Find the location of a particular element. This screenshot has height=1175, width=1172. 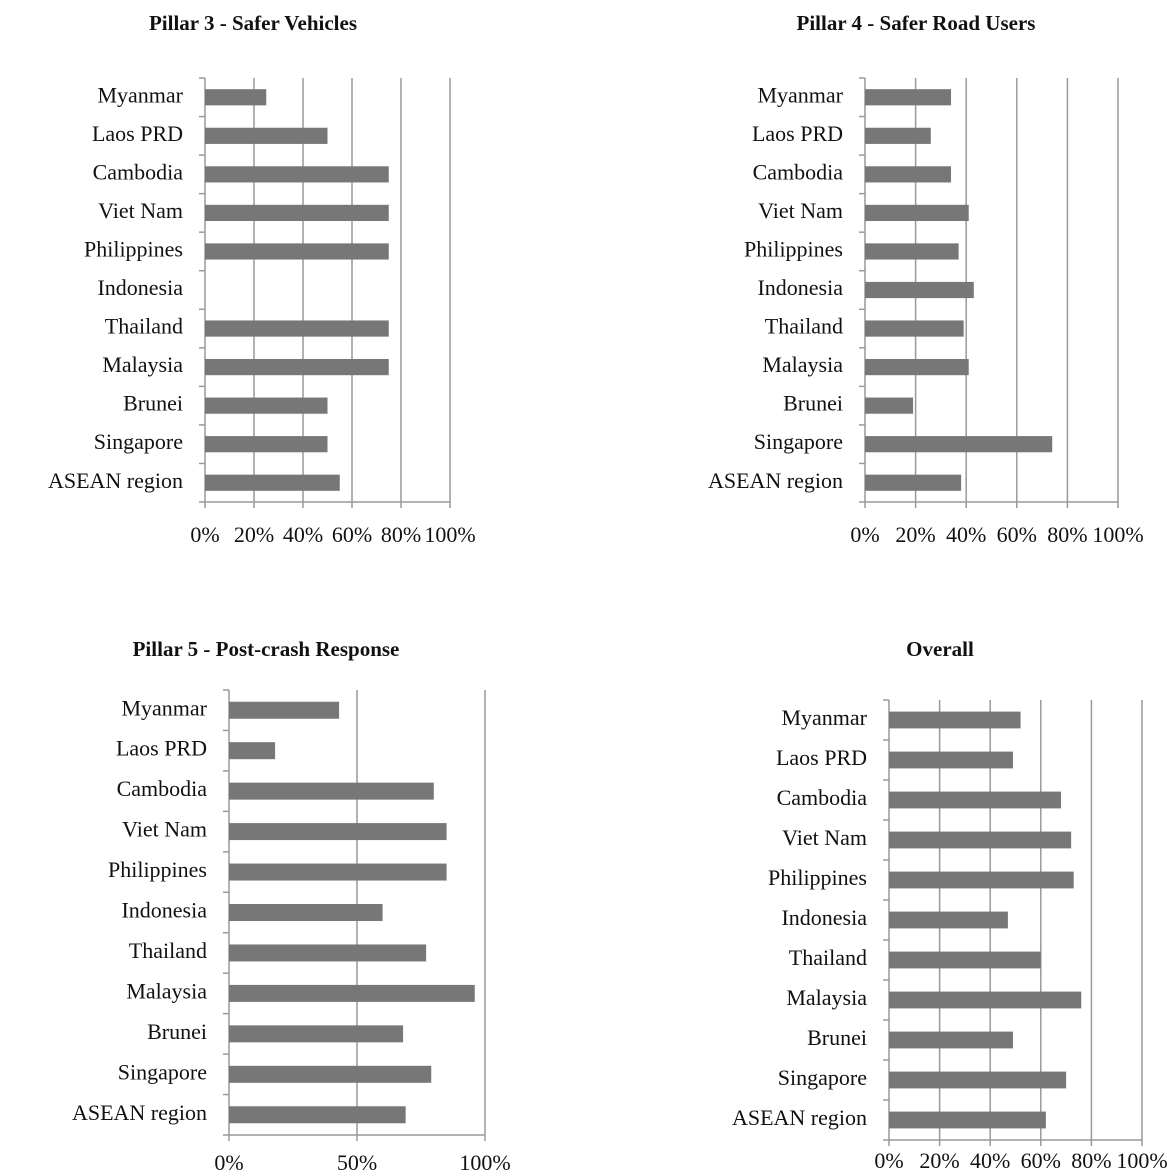

chart-title: Overall is located at coordinates (940, 649).